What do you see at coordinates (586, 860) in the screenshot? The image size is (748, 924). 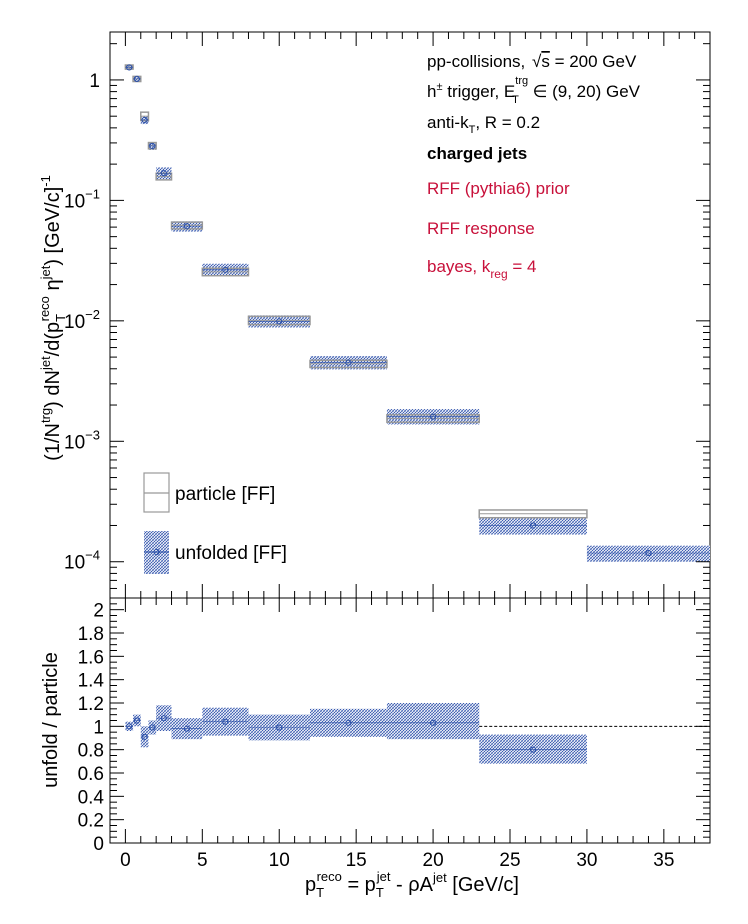 I see `x-tick-label-6: 30` at bounding box center [586, 860].